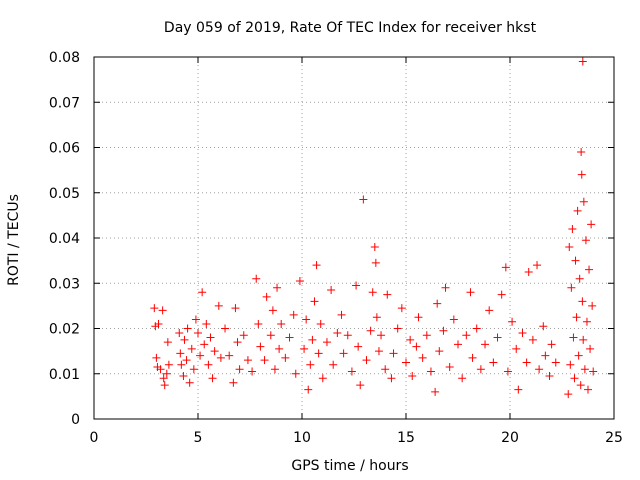 This screenshot has height=480, width=640. What do you see at coordinates (64, 103) in the screenshot?
I see `y-tick-label: 0.07` at bounding box center [64, 103].